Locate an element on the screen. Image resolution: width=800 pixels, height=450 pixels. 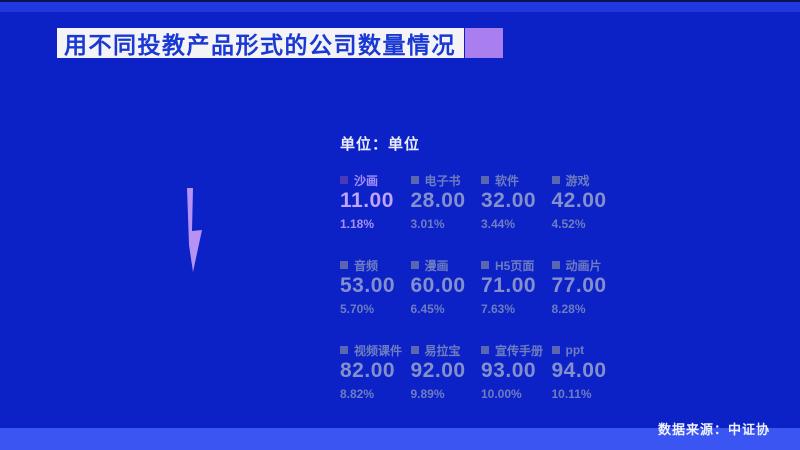
lightning-slice-shape is located at coordinates (194, 230).